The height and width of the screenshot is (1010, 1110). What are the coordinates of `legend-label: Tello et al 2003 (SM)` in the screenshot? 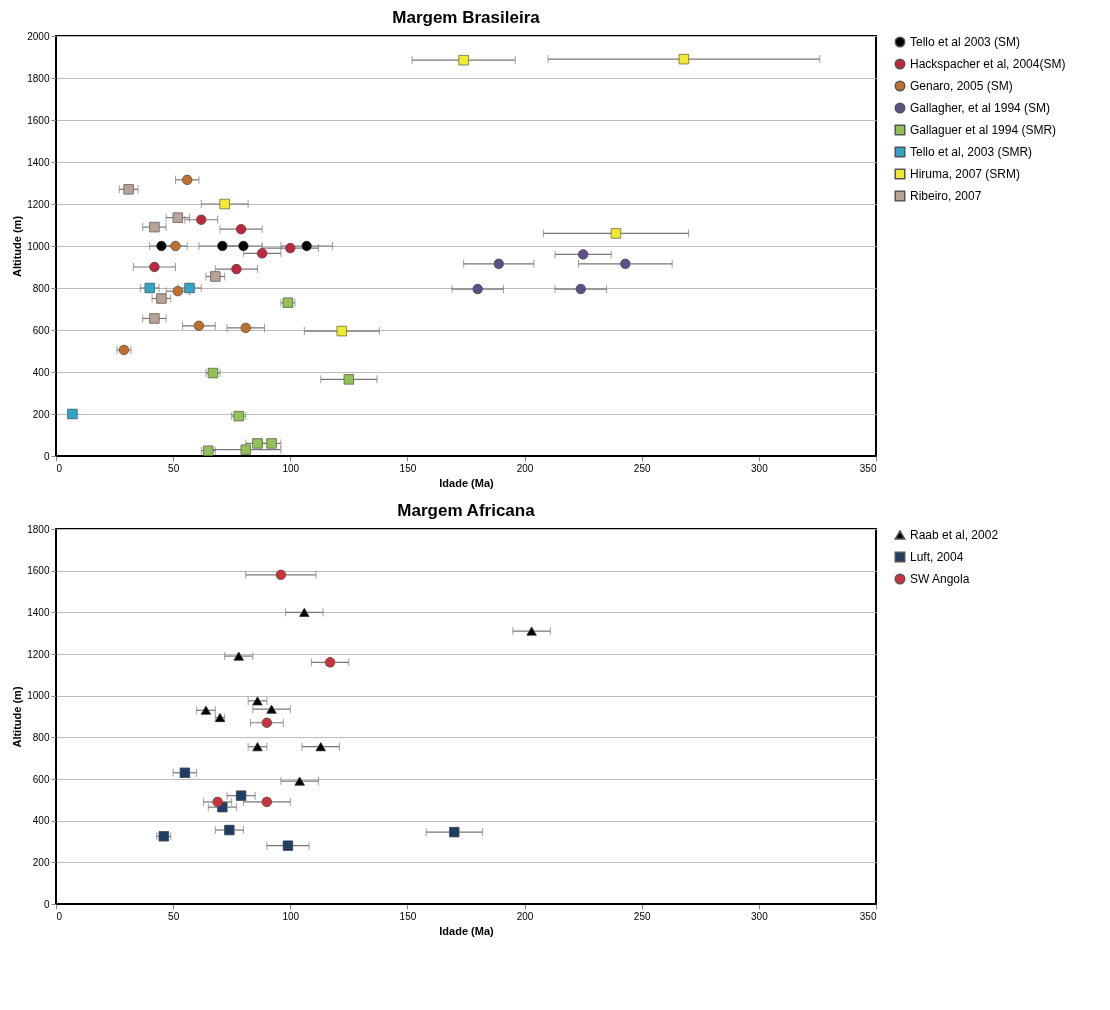 It's located at (965, 42).